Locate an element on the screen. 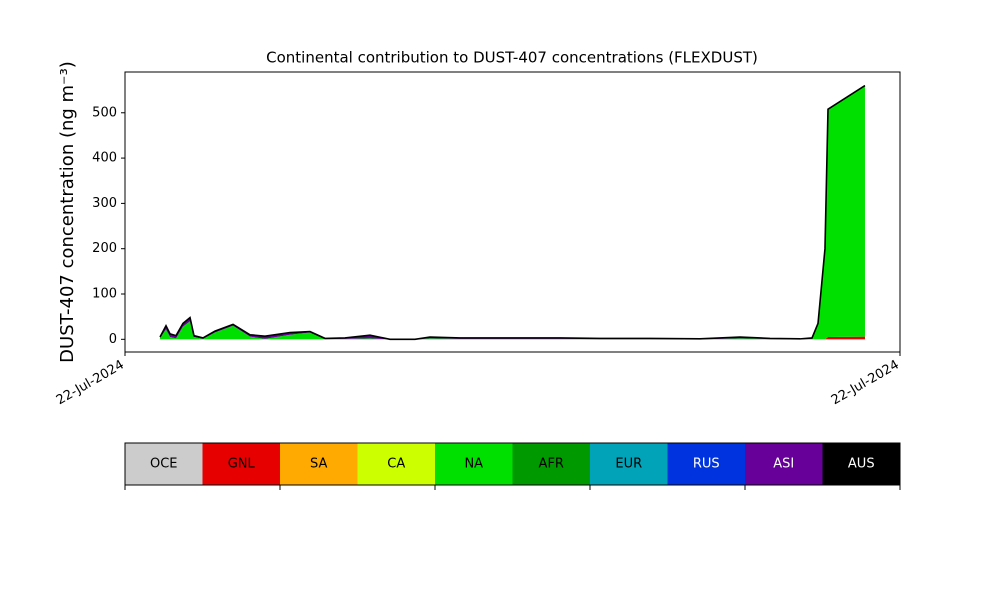  legend-label: CA is located at coordinates (396, 464).